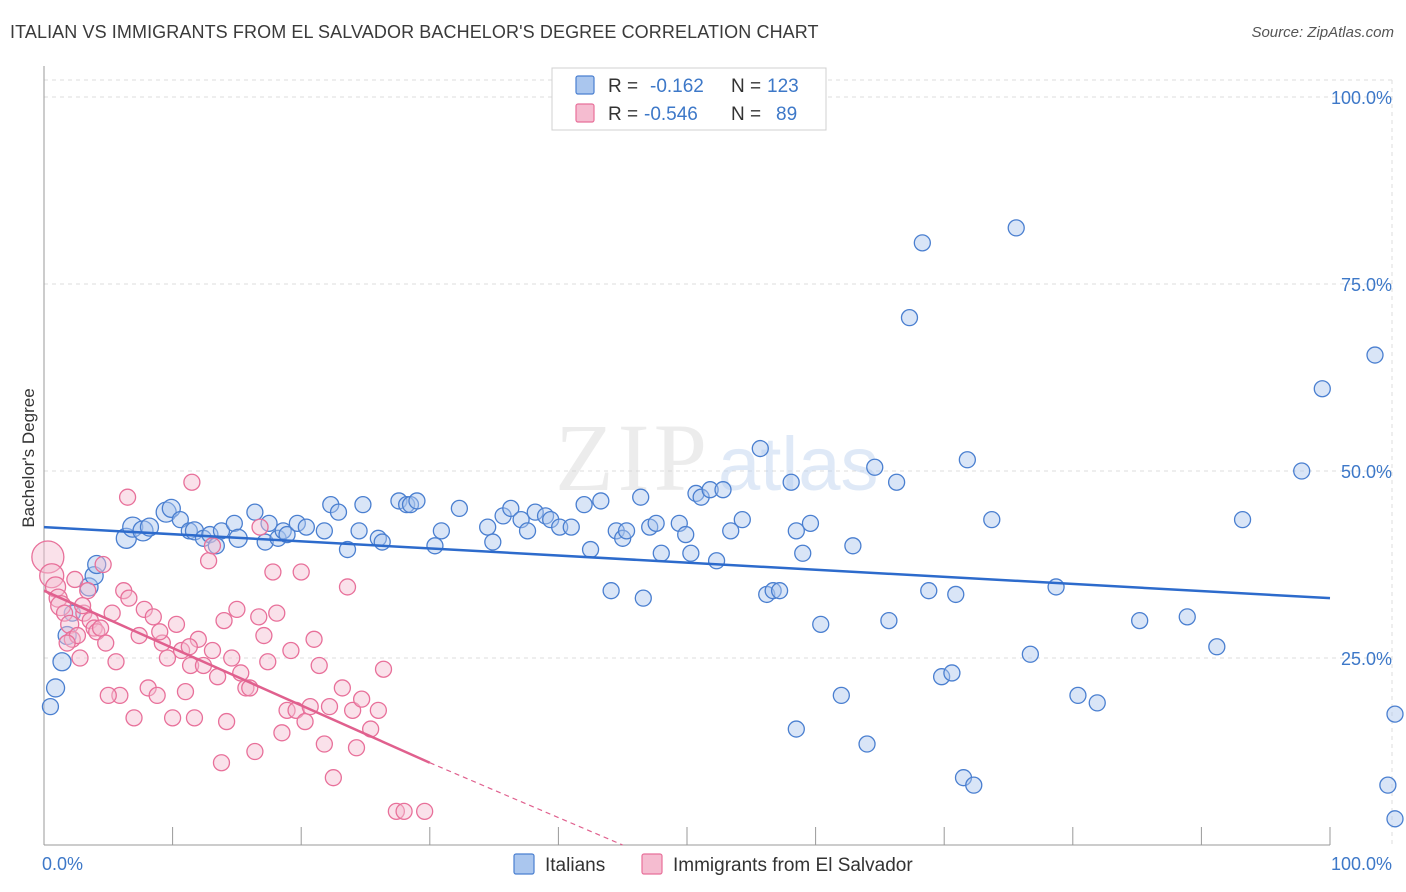 Image resolution: width=1406 pixels, height=892 pixels. I want to click on legend-n-label-2: N =, so click(746, 114).